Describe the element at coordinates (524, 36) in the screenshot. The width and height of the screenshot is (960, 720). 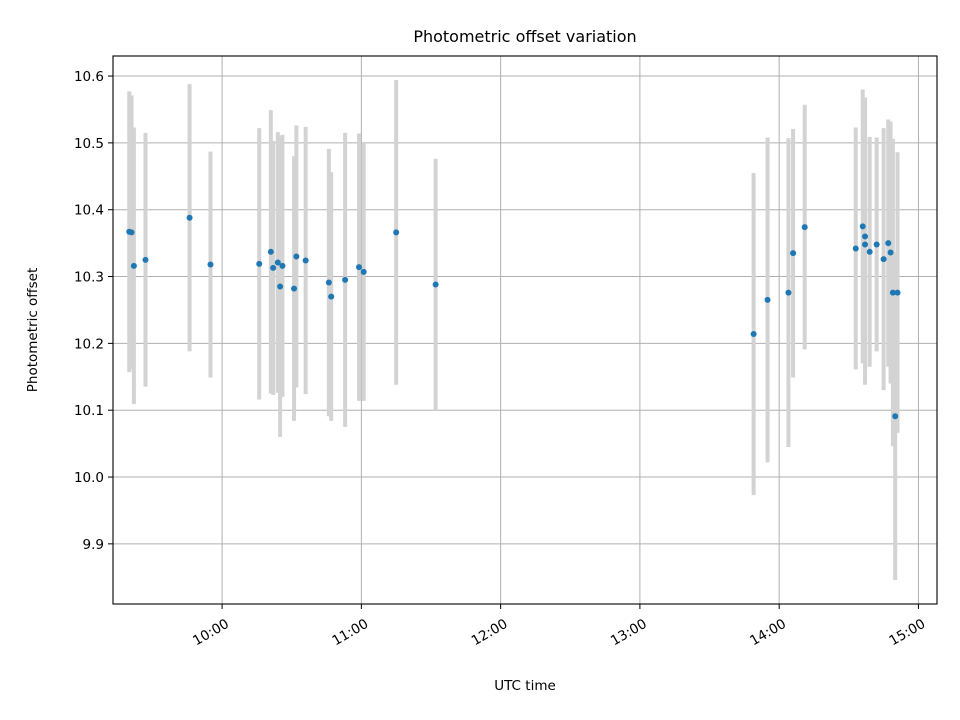
I see `chart-title: Photometric offset variation` at that location.